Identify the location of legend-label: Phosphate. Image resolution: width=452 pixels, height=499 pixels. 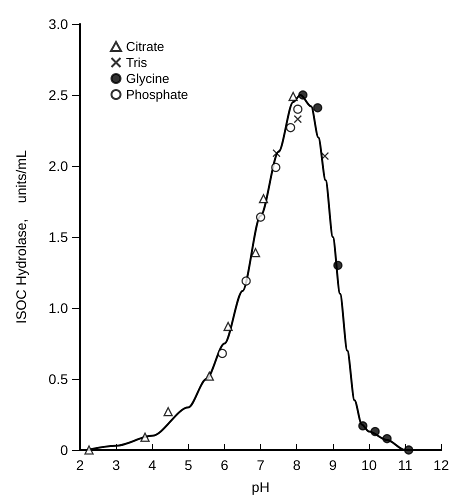
(157, 94).